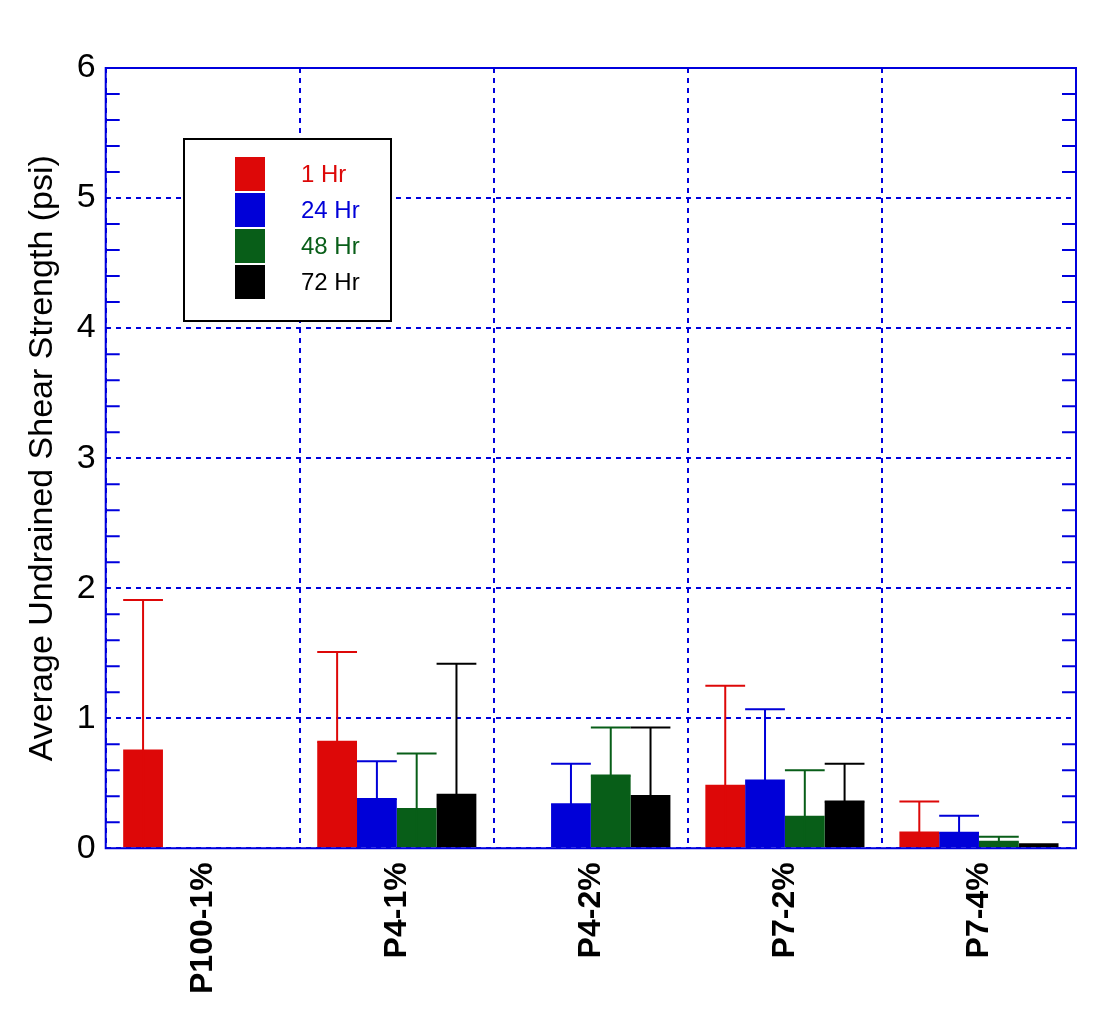 This screenshot has width=1097, height=1012. What do you see at coordinates (86, 585) in the screenshot?
I see `y-tick-label: 2` at bounding box center [86, 585].